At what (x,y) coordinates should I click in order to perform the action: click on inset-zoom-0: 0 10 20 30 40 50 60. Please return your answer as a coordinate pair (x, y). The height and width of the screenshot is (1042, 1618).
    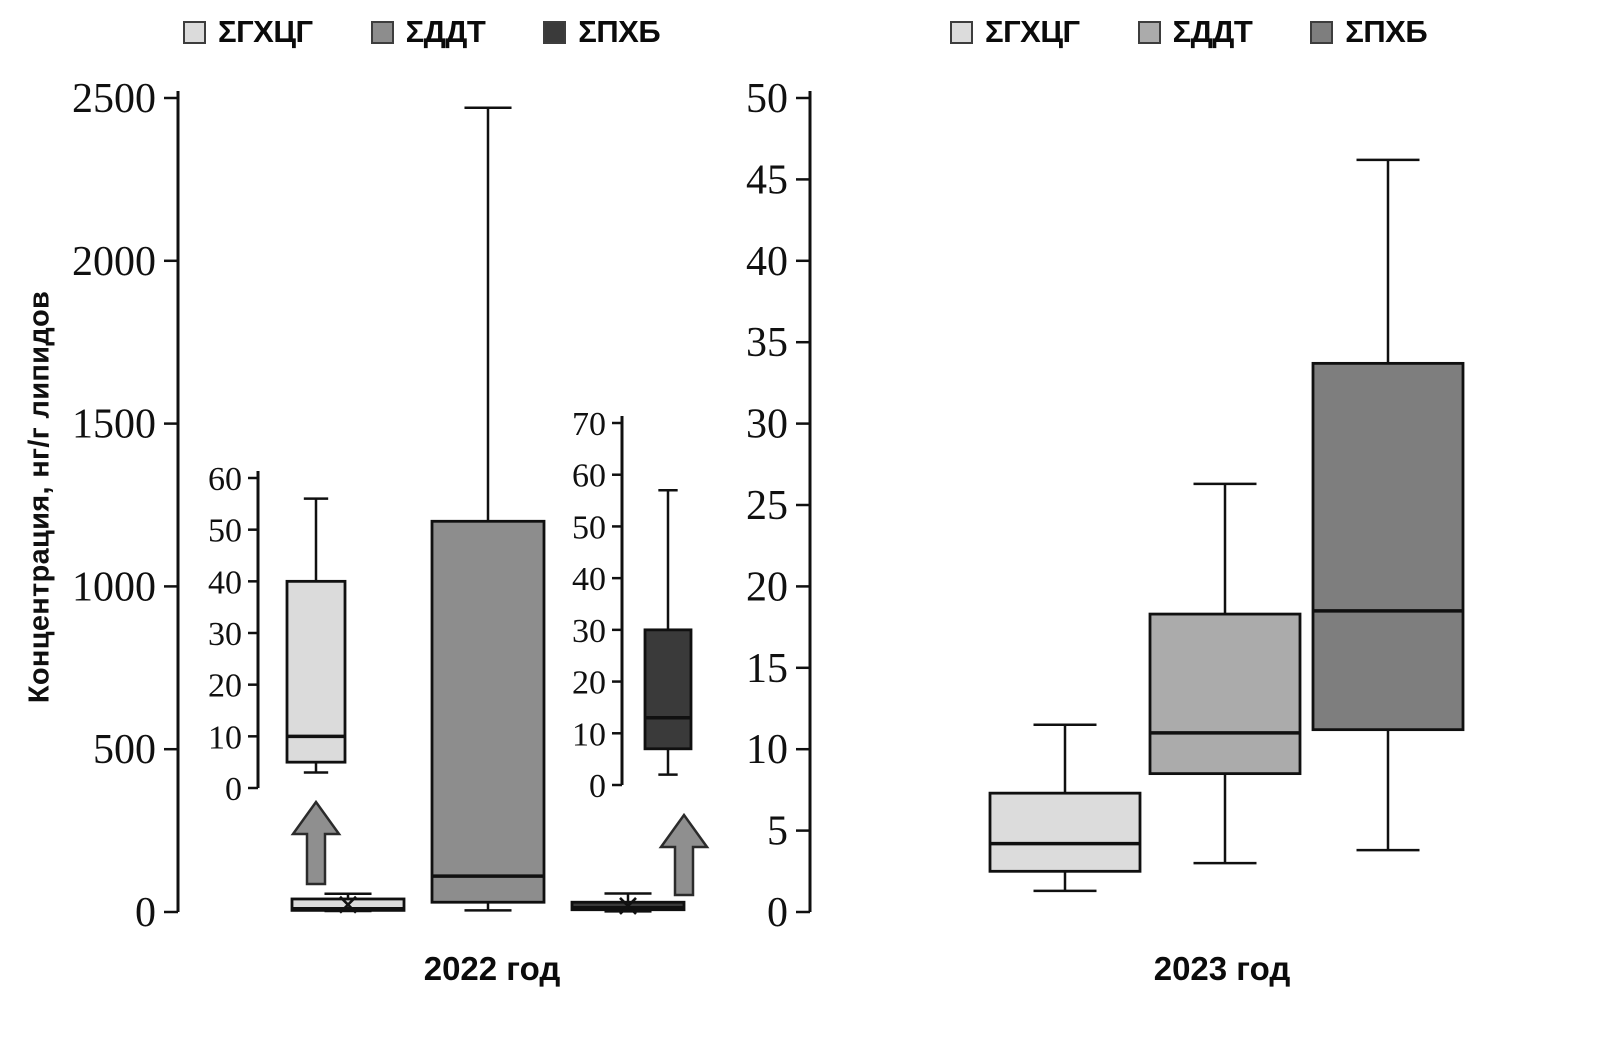
    Looking at the image, I should click on (277, 673).